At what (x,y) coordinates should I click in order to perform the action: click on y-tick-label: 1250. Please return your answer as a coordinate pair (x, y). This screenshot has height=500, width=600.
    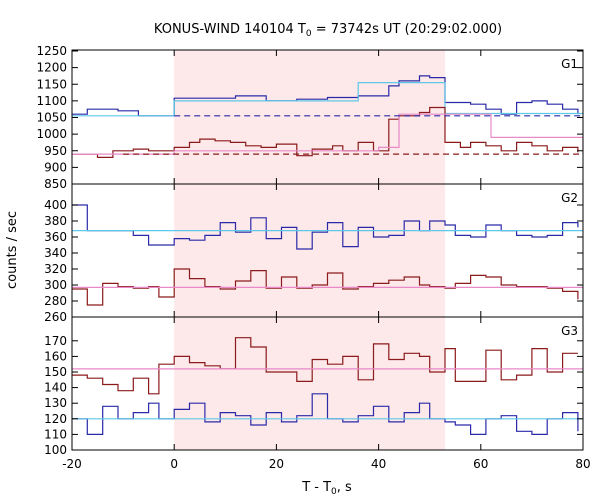
    Looking at the image, I should click on (51, 51).